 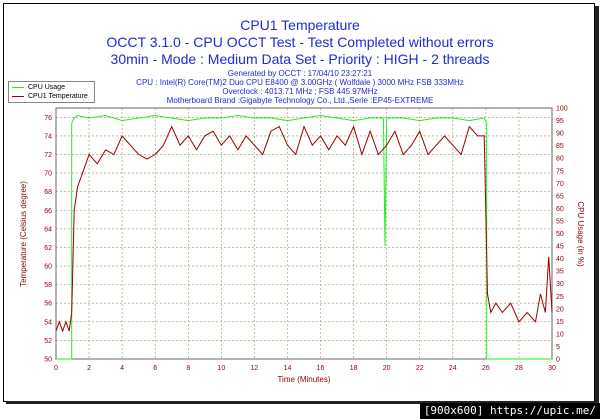 What do you see at coordinates (558, 347) in the screenshot?
I see `y-right-tick-label: 5` at bounding box center [558, 347].